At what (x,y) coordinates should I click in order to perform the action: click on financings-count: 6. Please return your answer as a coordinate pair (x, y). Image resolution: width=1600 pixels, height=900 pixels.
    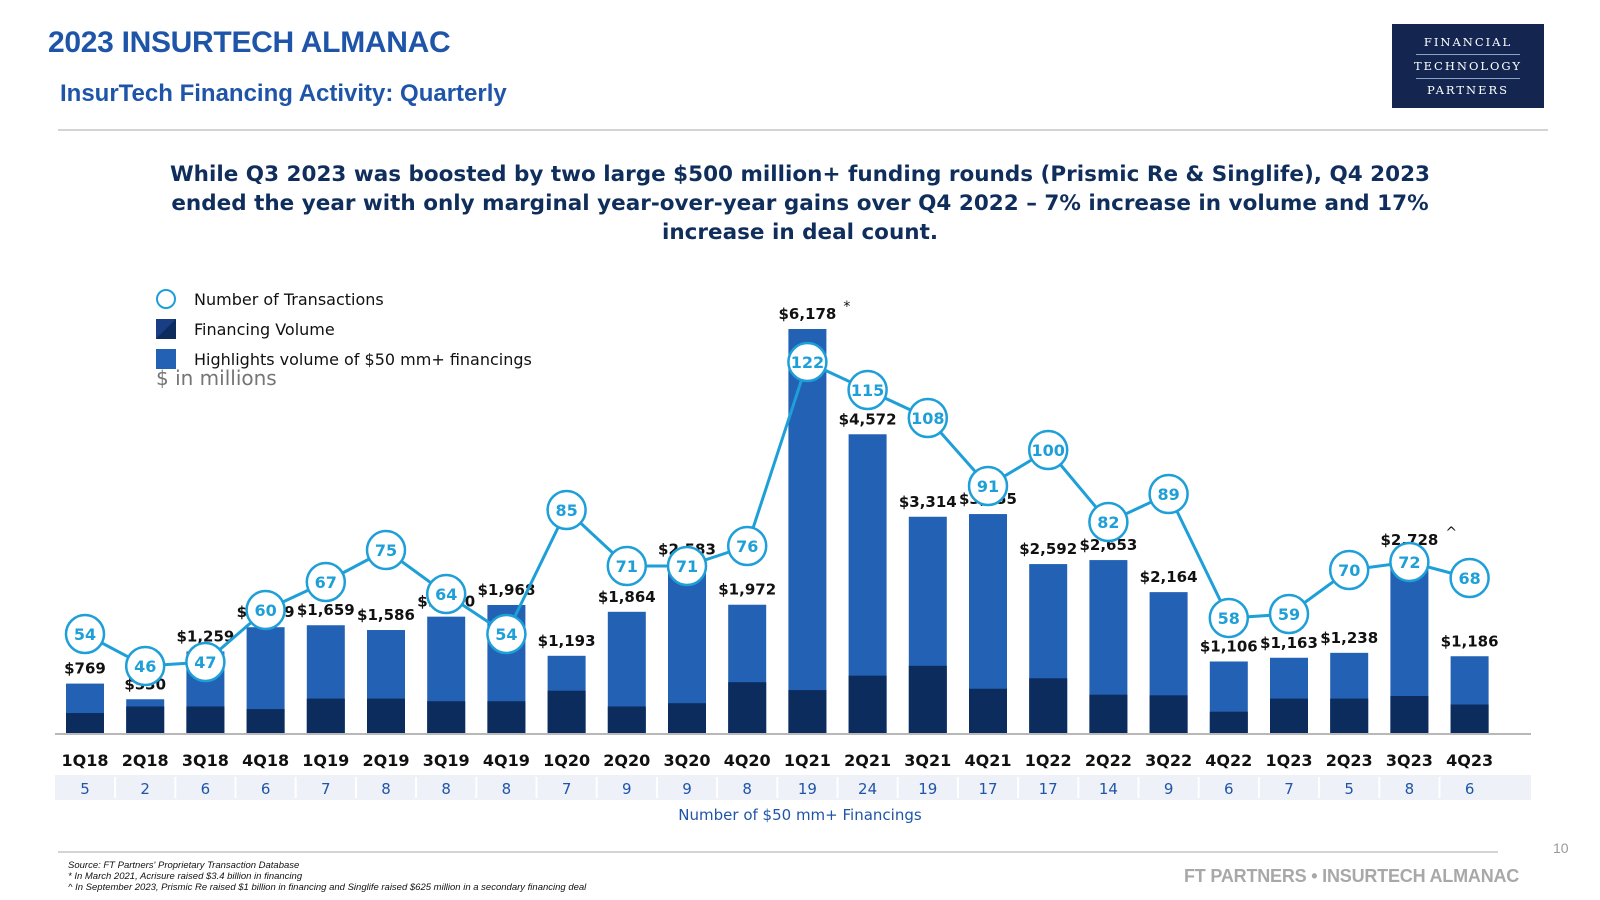
    Looking at the image, I should click on (206, 789).